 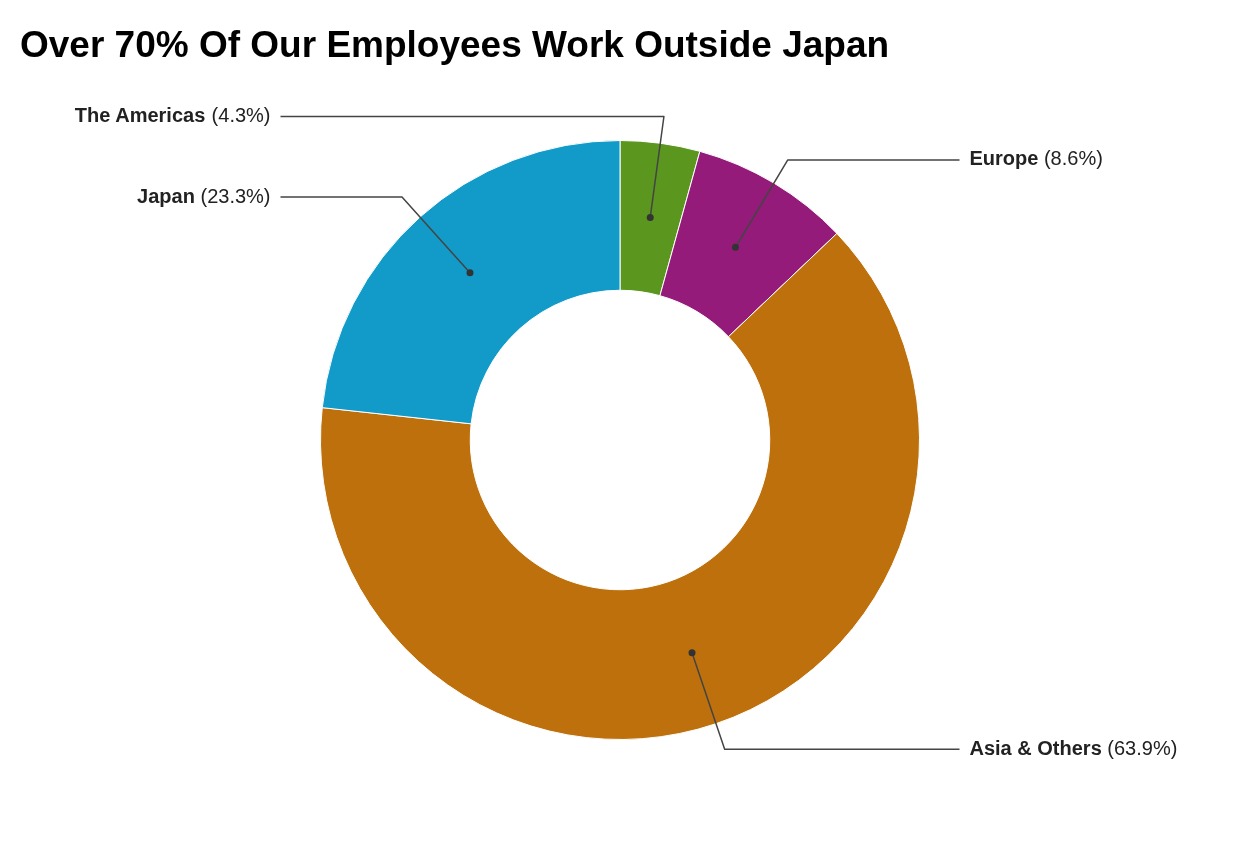 What do you see at coordinates (1070, 158) in the screenshot?
I see `data-label: (8.6%)` at bounding box center [1070, 158].